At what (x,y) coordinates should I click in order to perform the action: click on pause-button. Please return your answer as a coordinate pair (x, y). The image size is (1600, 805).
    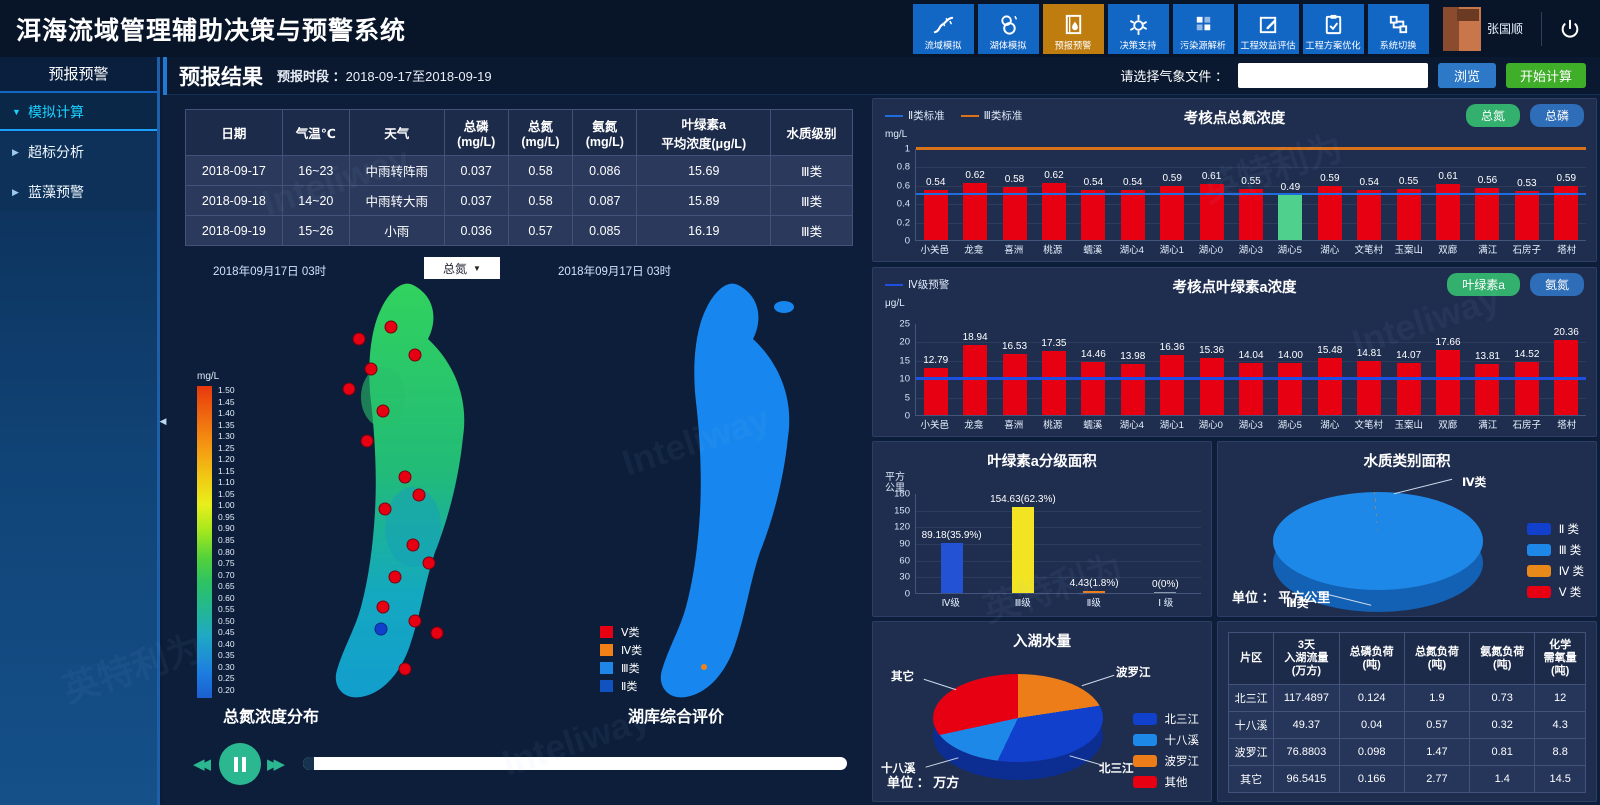
    Looking at the image, I should click on (240, 764).